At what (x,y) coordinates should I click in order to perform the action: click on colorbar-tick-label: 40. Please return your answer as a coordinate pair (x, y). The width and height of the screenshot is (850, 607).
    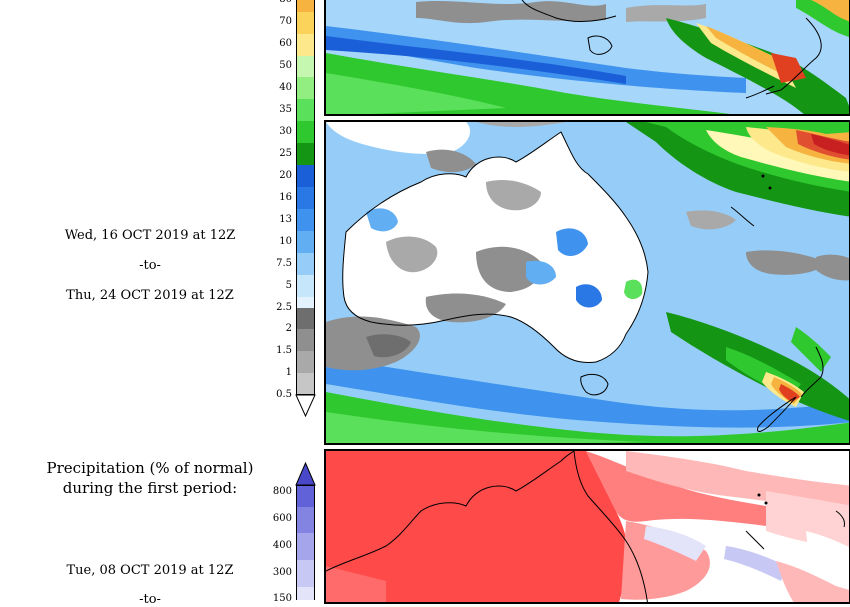
    Looking at the image, I should click on (285, 87).